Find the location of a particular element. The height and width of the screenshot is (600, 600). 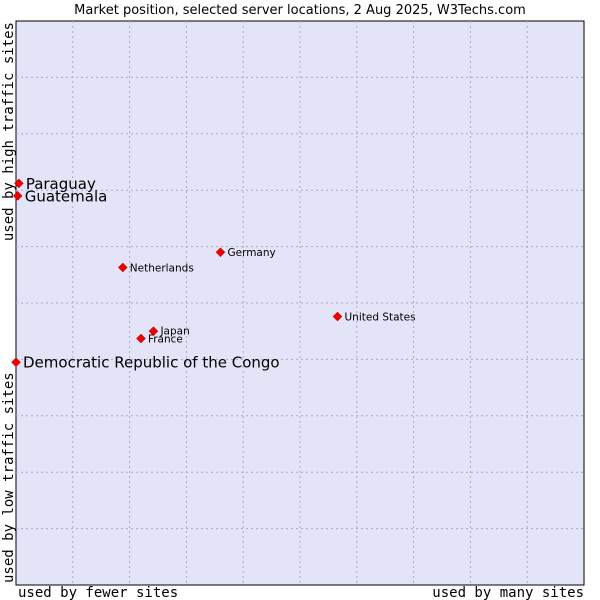

point-germany is located at coordinates (220, 252).